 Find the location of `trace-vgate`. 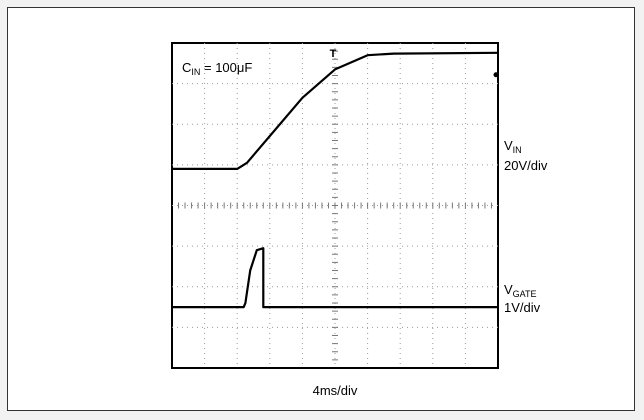

trace-vgate is located at coordinates (335, 278).